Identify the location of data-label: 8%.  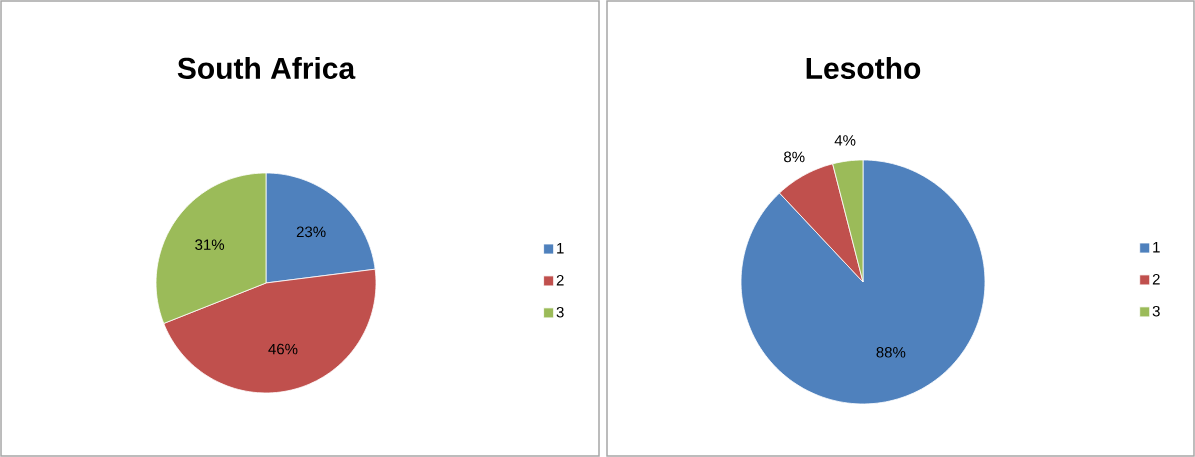
(794, 157).